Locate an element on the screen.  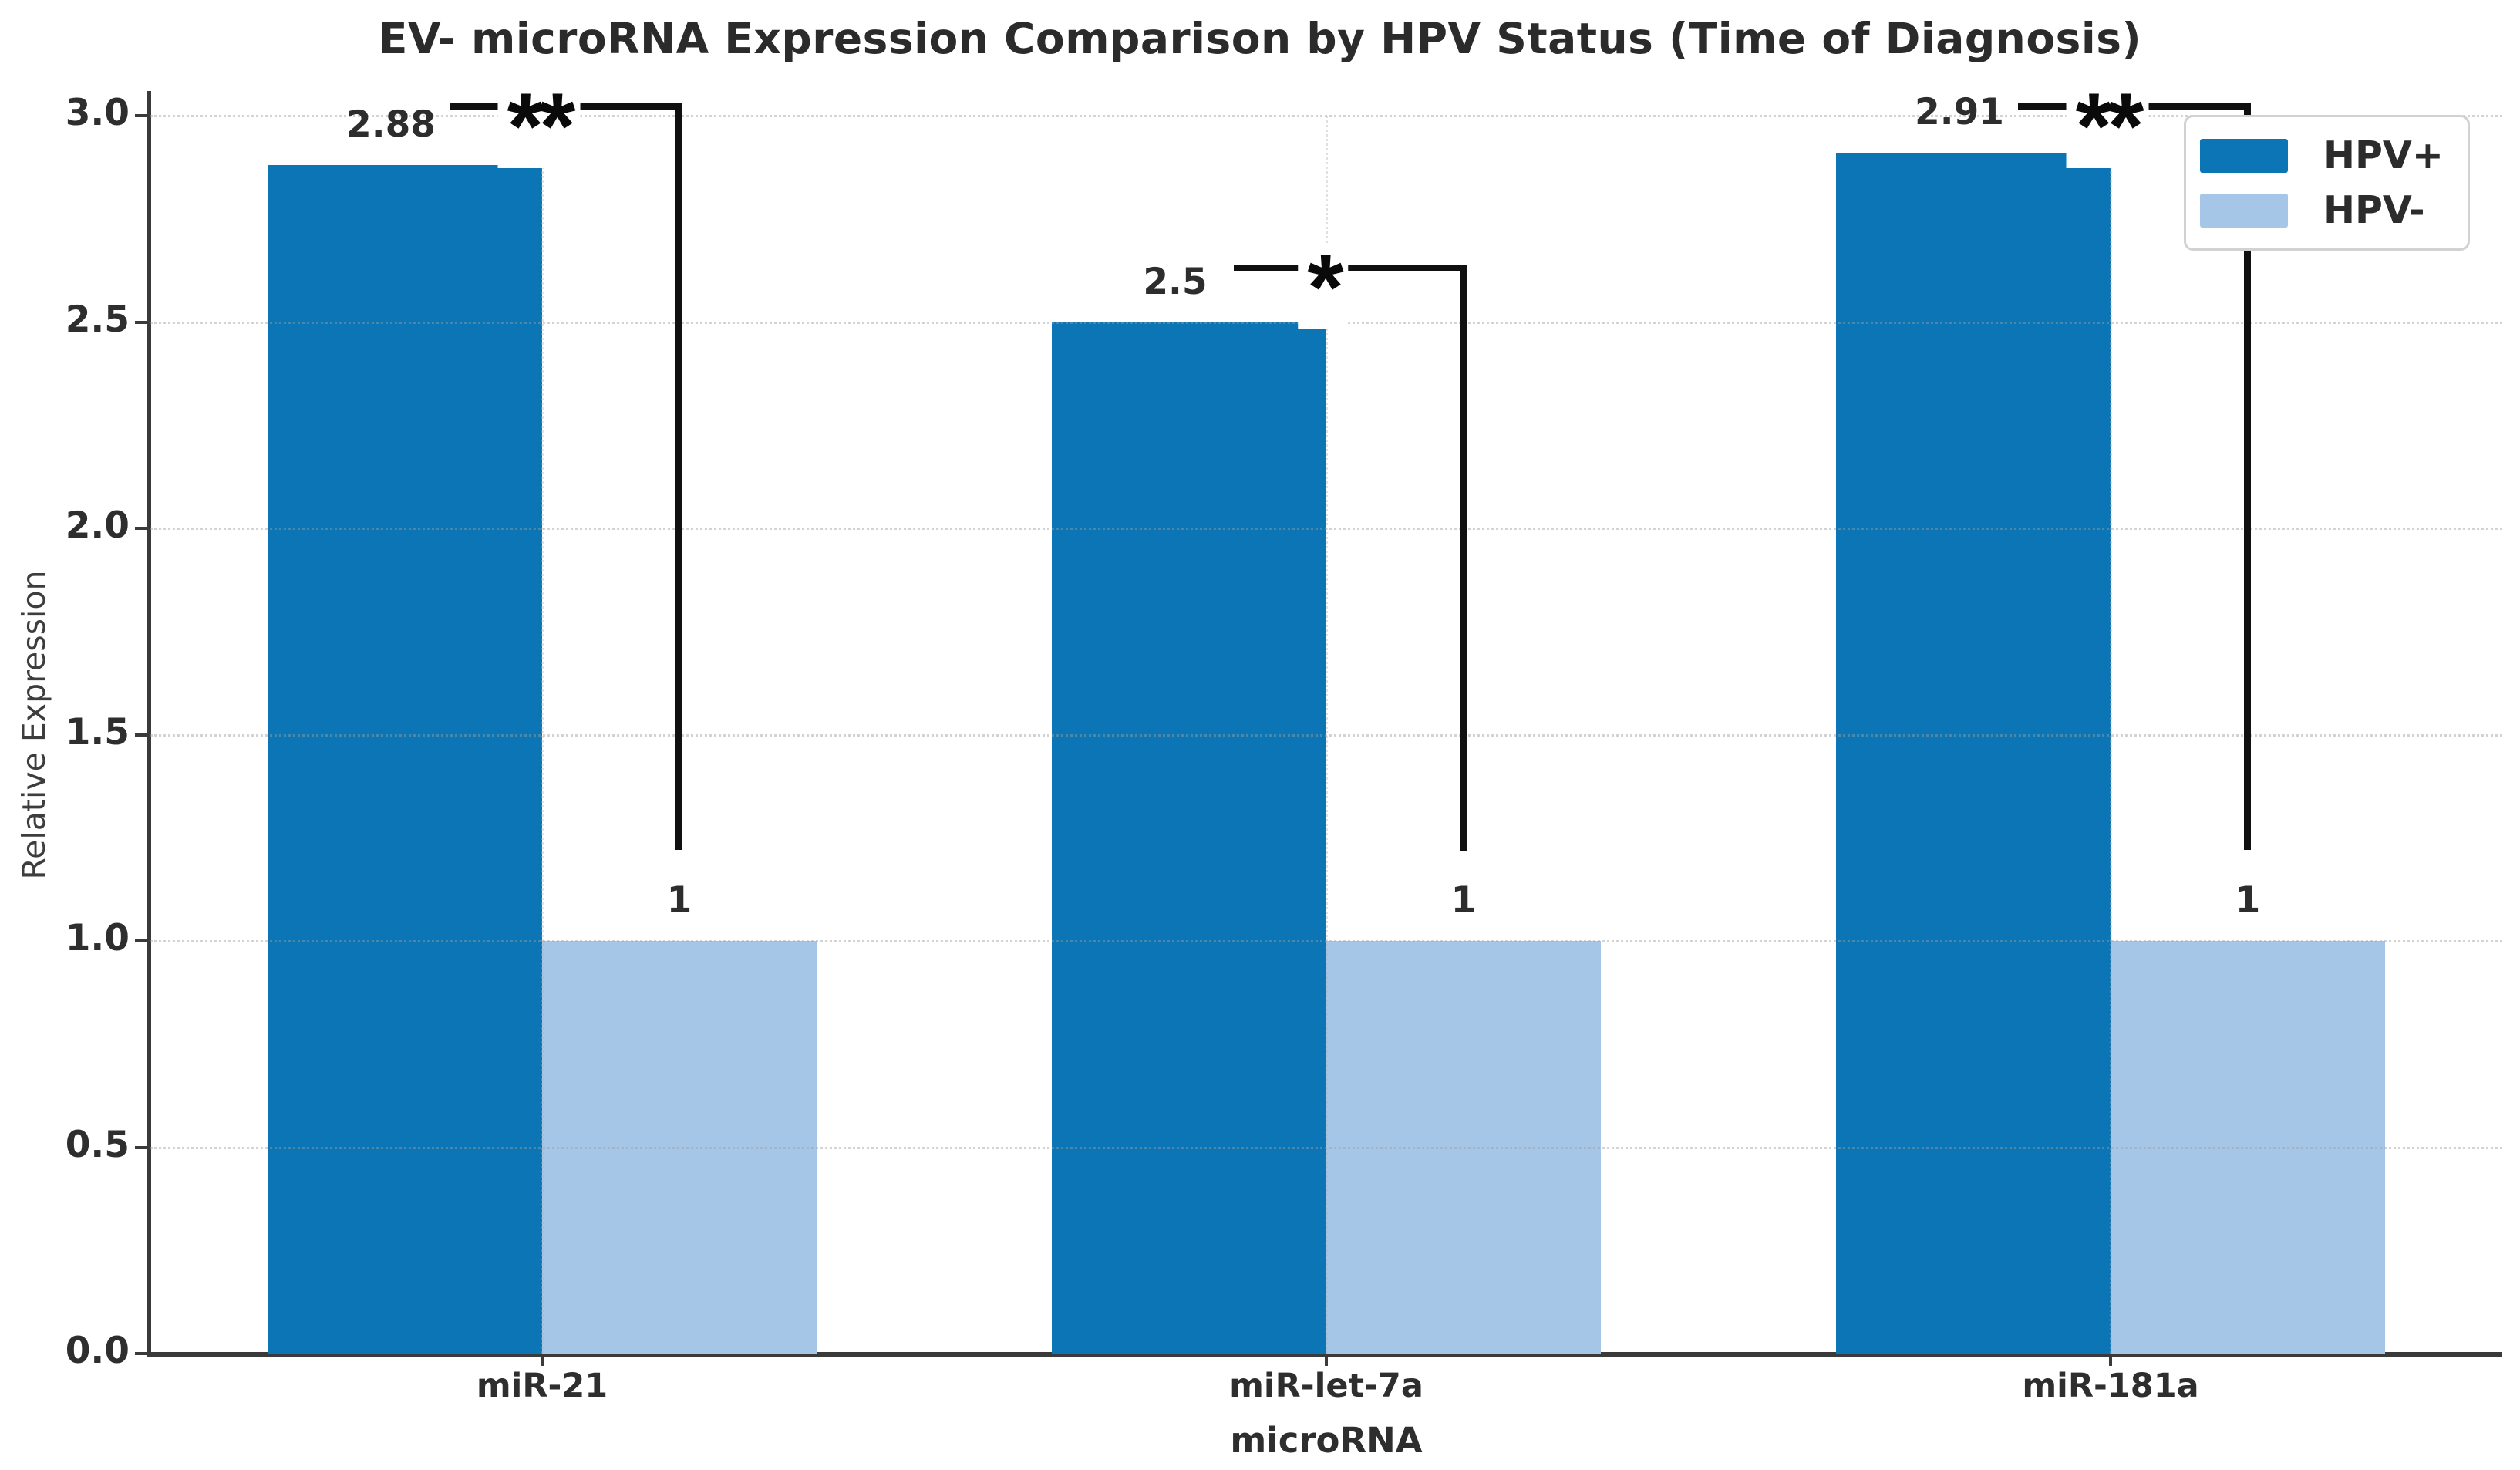
legend-label-hpv-negative: HPV- is located at coordinates (2374, 210).